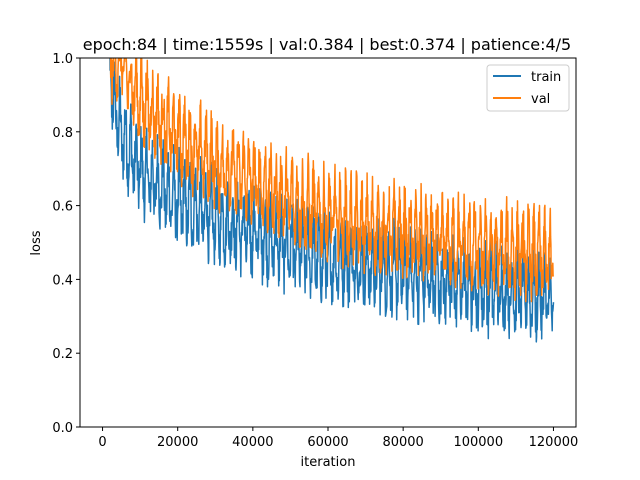 This screenshot has height=480, width=640. What do you see at coordinates (62, 280) in the screenshot?
I see `y-tick-label: 0.4` at bounding box center [62, 280].